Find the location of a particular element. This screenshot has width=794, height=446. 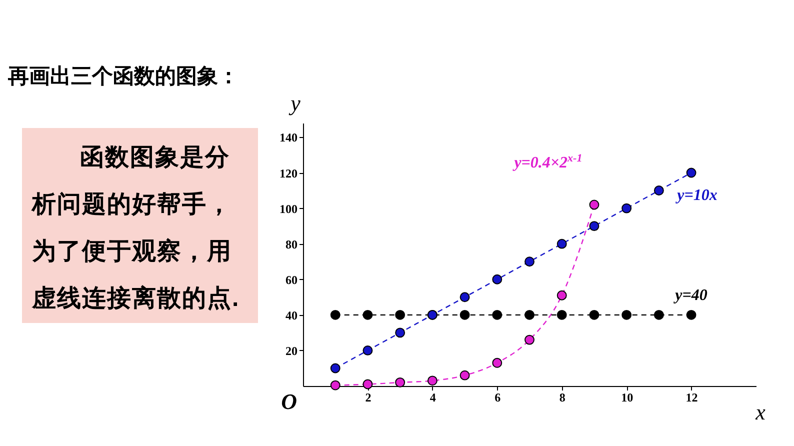

x-tick-label: 12 is located at coordinates (692, 397).